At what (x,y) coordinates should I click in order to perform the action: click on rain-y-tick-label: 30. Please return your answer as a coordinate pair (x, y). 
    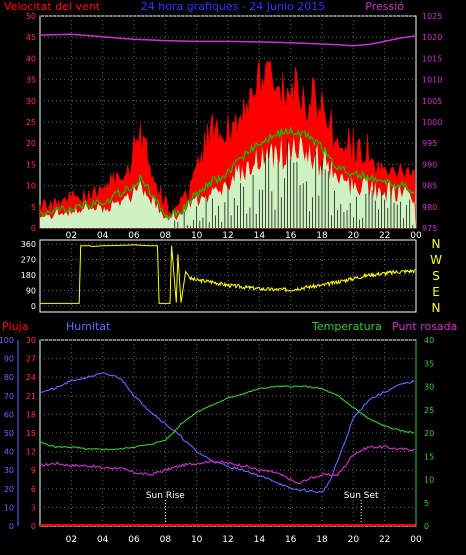
    Looking at the image, I should click on (31, 340).